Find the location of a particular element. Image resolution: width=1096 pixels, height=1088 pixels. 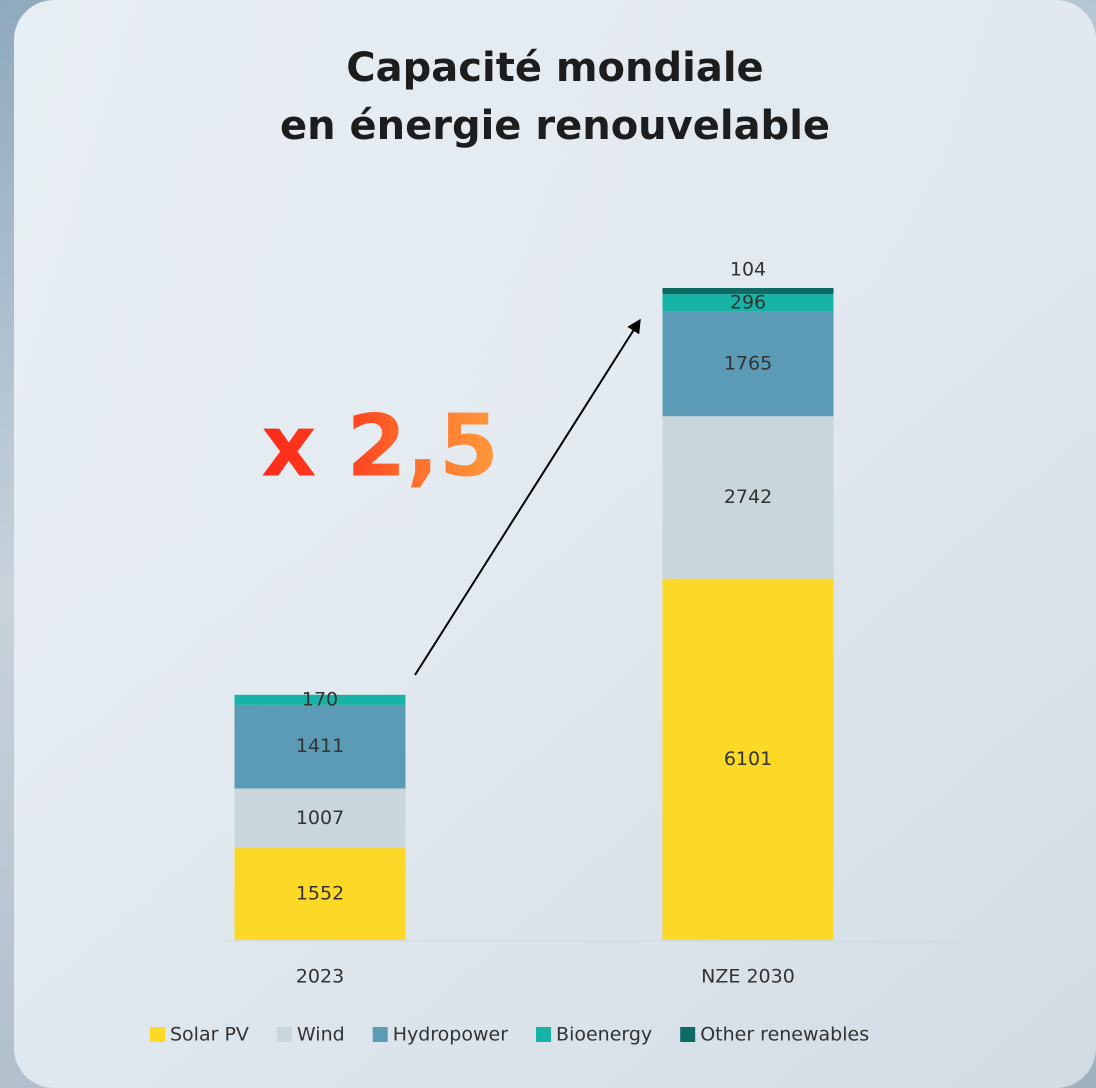

value-label: 1411 is located at coordinates (320, 746).